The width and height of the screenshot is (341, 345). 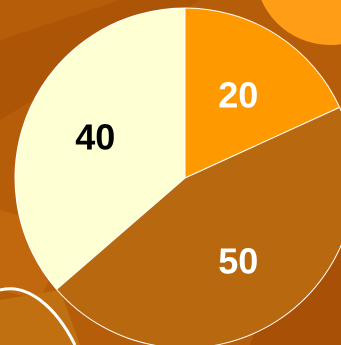 I want to click on pie-label-40: 40, so click(x=95, y=137).